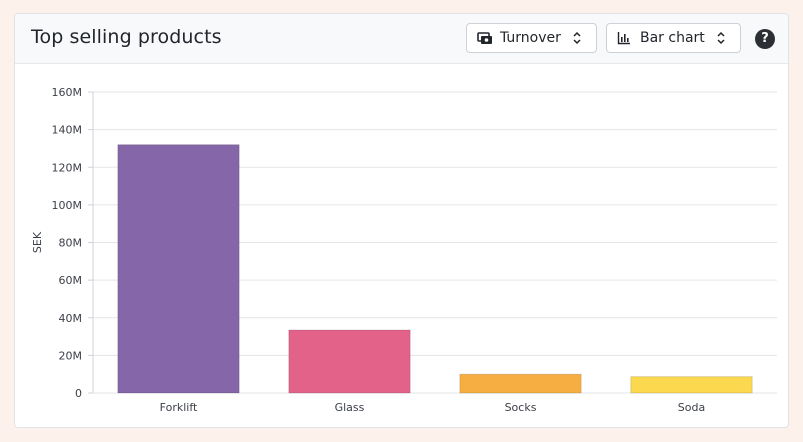 The width and height of the screenshot is (803, 442). Describe the element at coordinates (71, 355) in the screenshot. I see `y-tick-label: 20M` at that location.